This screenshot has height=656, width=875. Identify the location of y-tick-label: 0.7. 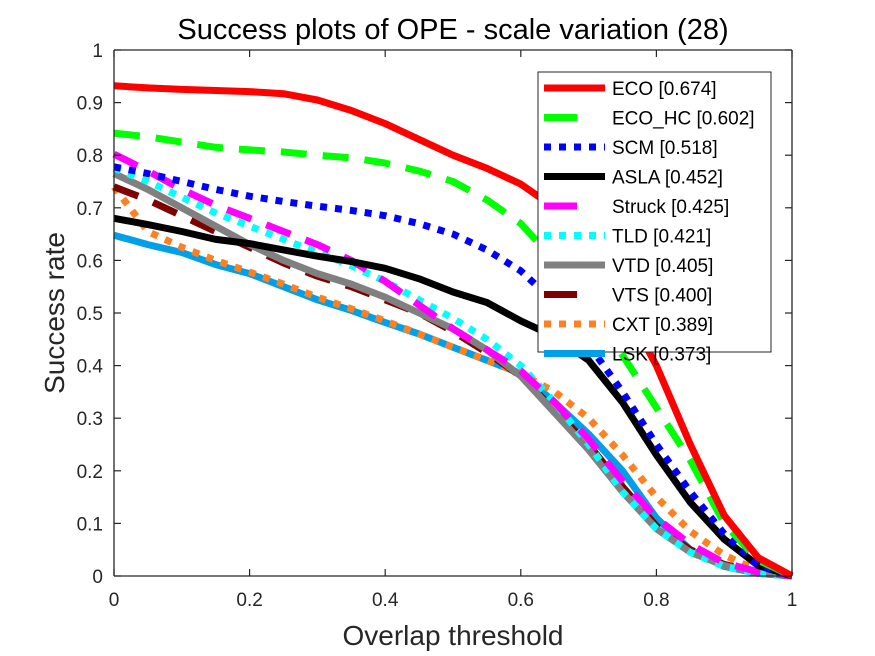
(90, 209).